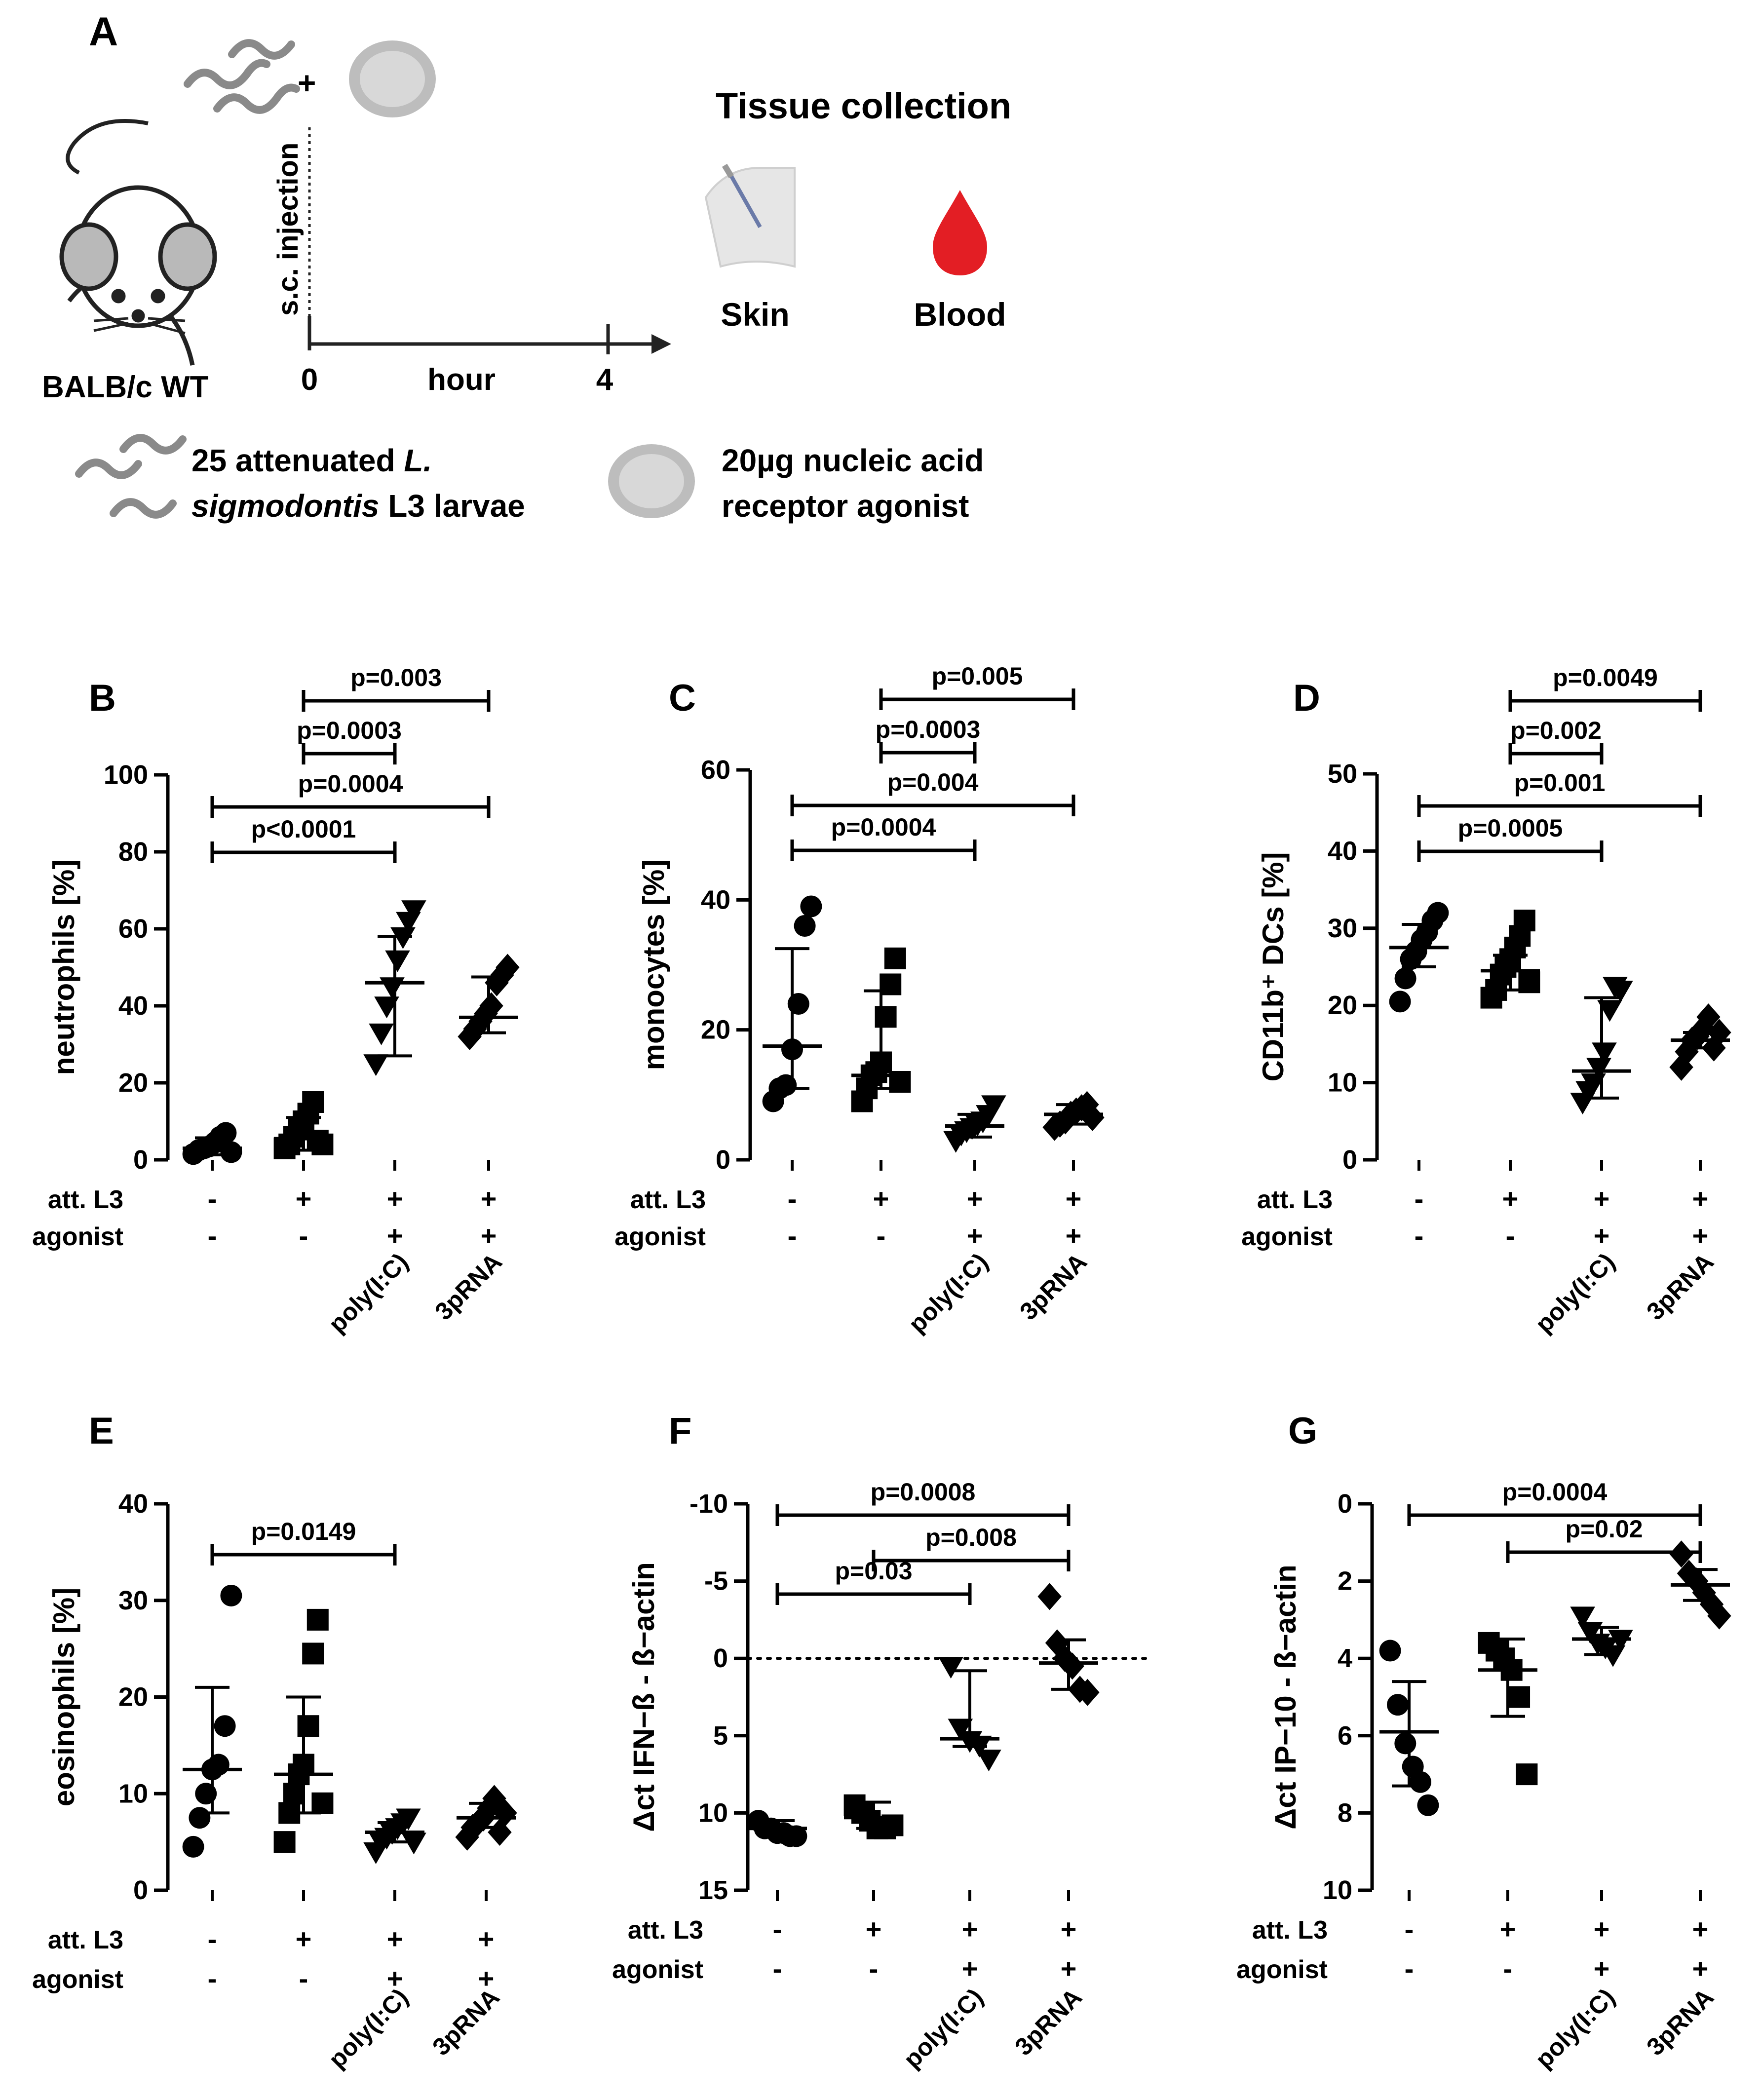  What do you see at coordinates (103, 31) in the screenshot?
I see `panel-label-a: A` at bounding box center [103, 31].